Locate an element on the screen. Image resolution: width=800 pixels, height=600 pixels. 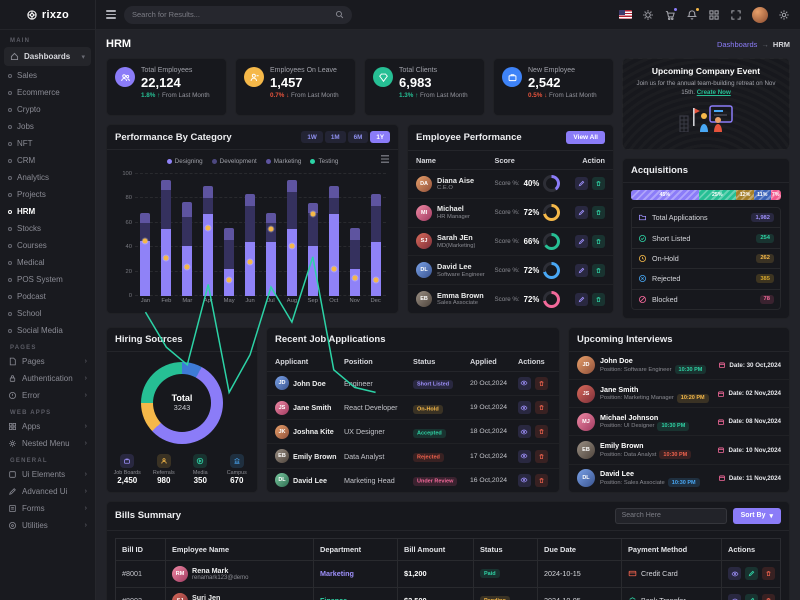
sidebar-item-utilities: Utilities › is located at coordinates (47, 525).